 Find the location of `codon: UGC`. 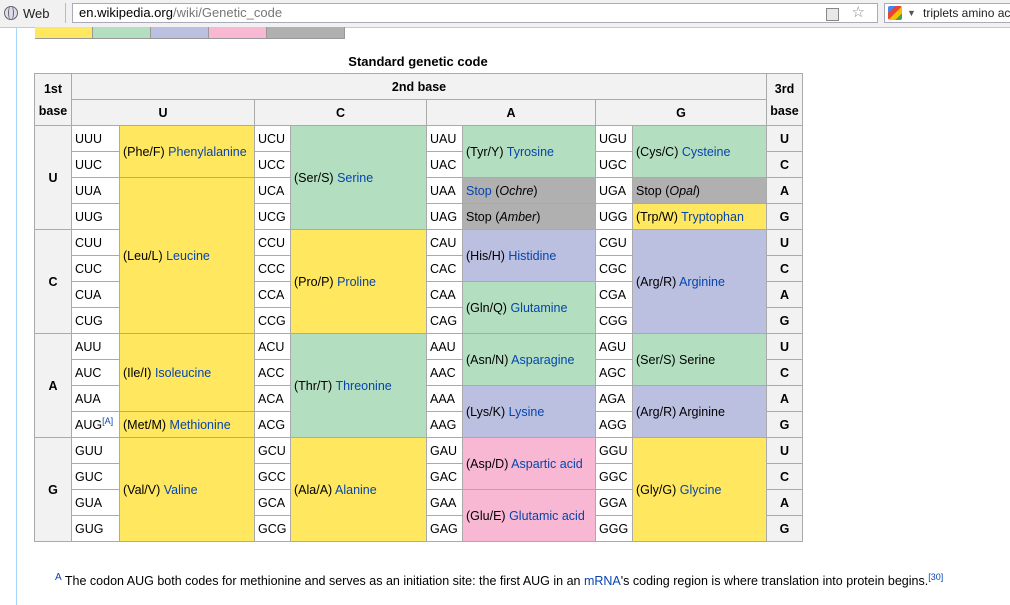

codon: UGC is located at coordinates (614, 164).